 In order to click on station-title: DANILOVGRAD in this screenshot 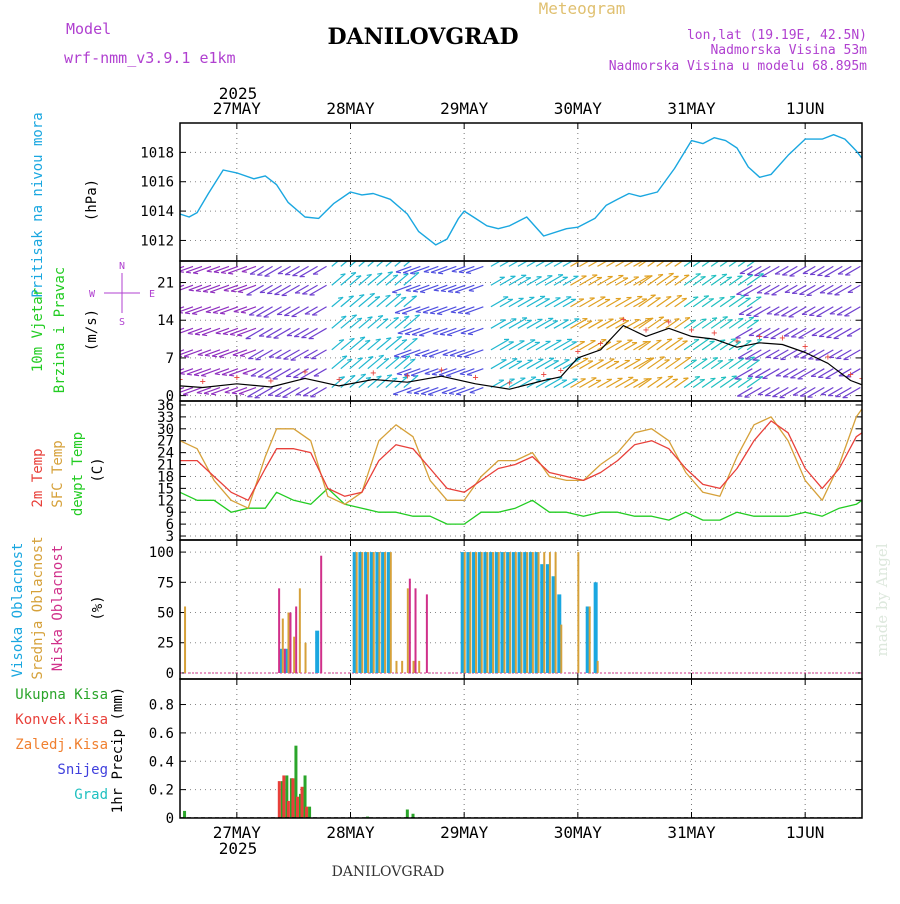, I will do `click(422, 37)`.